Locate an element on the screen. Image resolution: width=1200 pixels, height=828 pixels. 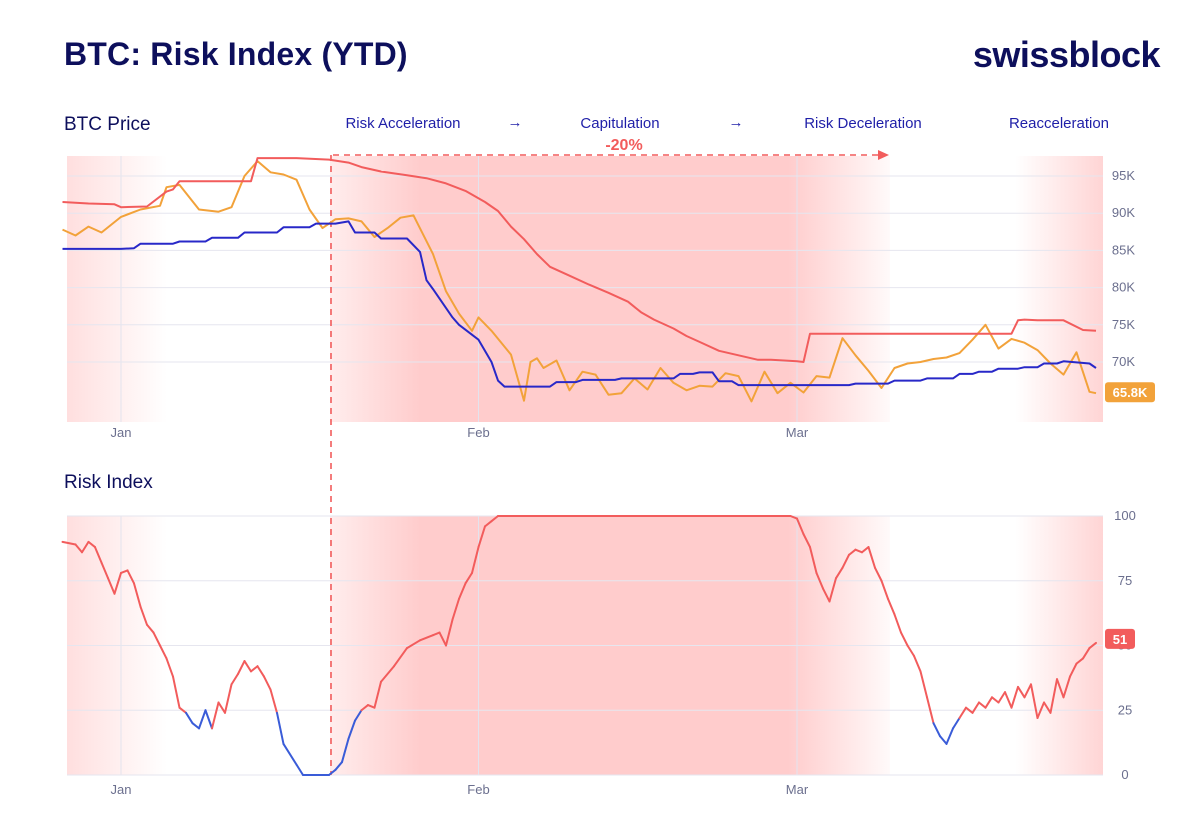
phase-reacceleration: Reacceleration is located at coordinates (1059, 123).